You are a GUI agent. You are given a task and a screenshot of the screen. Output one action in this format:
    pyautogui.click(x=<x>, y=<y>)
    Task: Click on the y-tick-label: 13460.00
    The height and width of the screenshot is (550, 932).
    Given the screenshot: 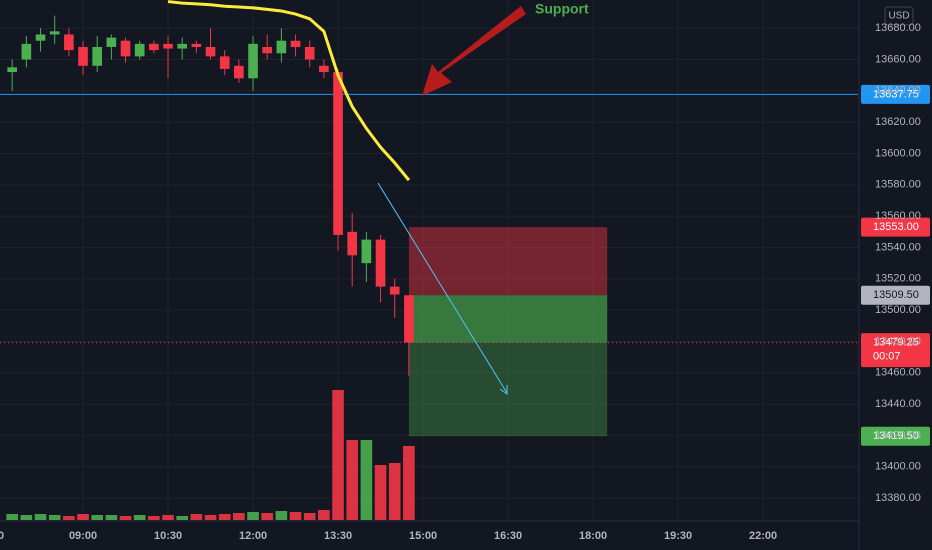 What is the action you would take?
    pyautogui.click(x=898, y=373)
    